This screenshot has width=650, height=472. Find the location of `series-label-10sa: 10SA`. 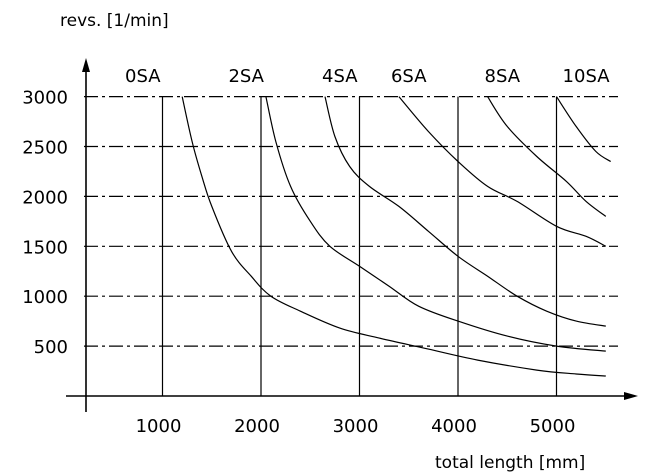

series-label-10sa: 10SA is located at coordinates (587, 76).